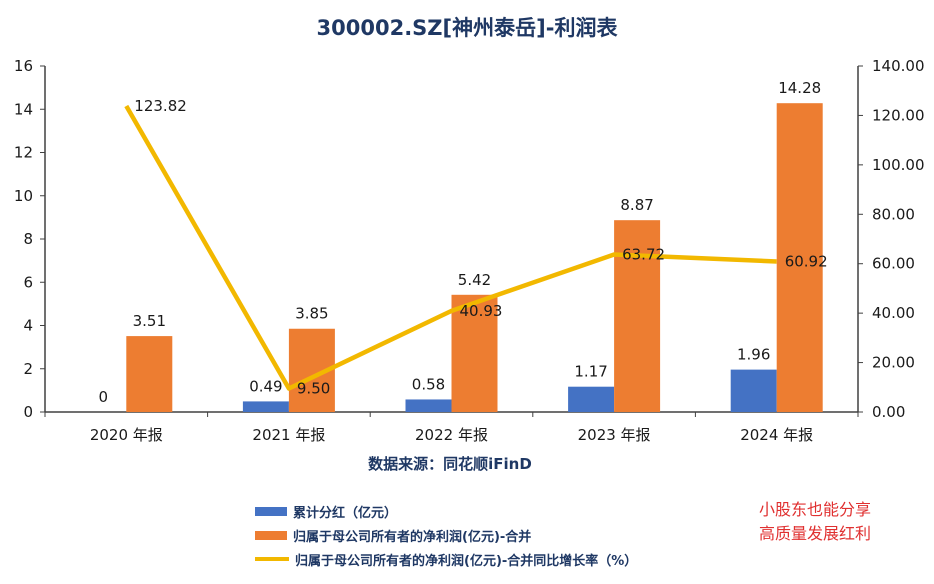 This screenshot has height=584, width=934. I want to click on data-label-growth: 123.82, so click(160, 106).